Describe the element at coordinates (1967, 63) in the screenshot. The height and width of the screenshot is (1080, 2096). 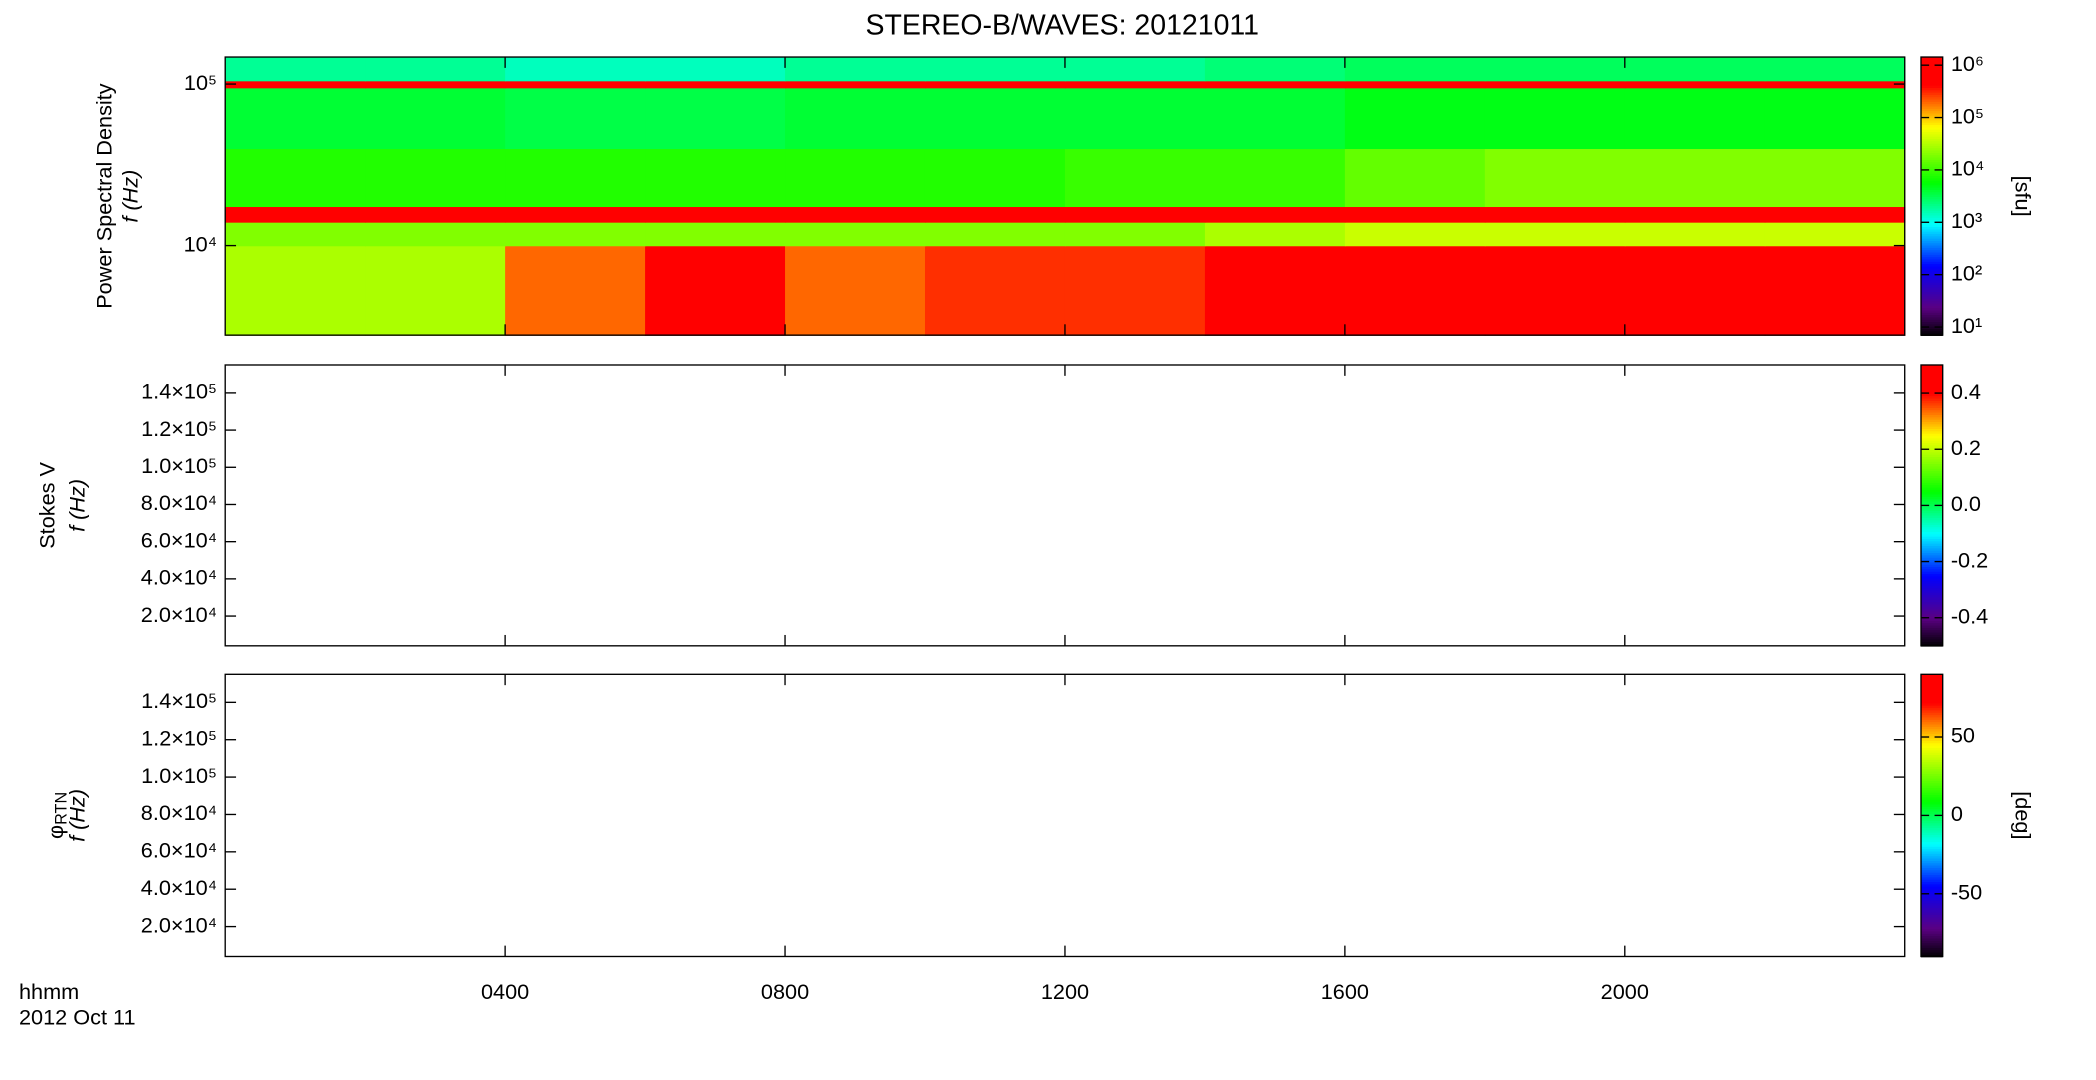
I see `colorbar-tick-label: 10⁶` at that location.